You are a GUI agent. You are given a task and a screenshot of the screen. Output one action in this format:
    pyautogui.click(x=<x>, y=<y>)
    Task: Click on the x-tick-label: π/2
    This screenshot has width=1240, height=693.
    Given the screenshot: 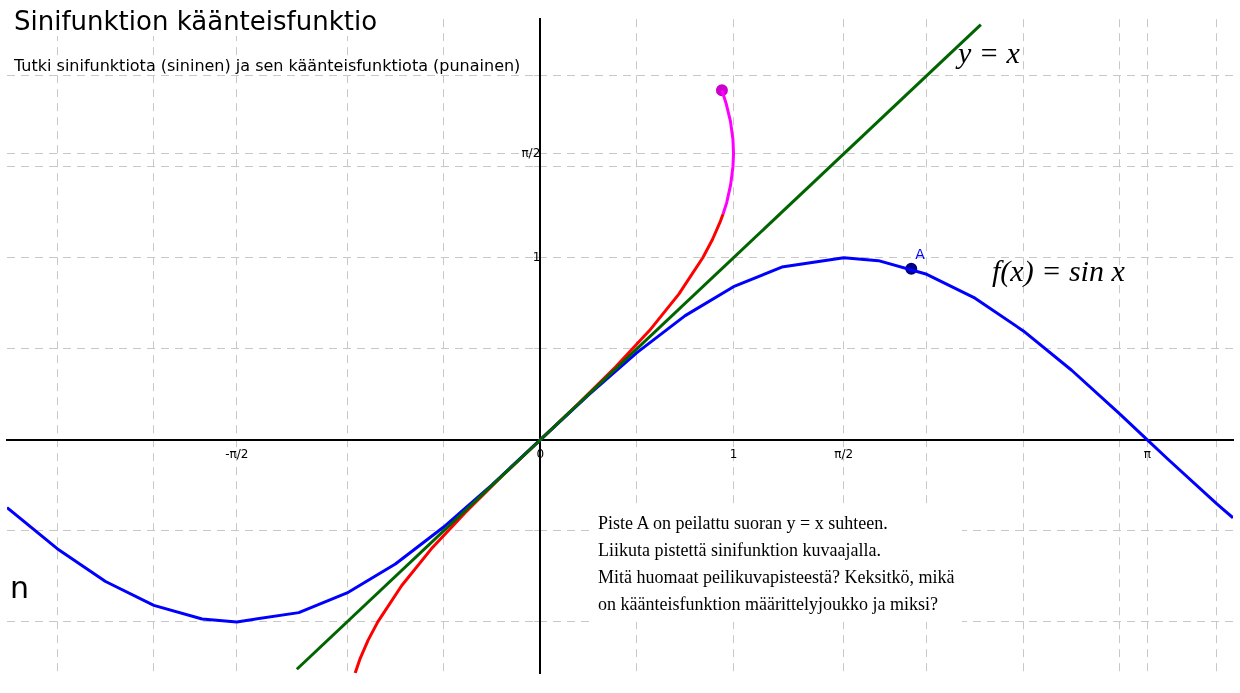 What is the action you would take?
    pyautogui.click(x=844, y=454)
    